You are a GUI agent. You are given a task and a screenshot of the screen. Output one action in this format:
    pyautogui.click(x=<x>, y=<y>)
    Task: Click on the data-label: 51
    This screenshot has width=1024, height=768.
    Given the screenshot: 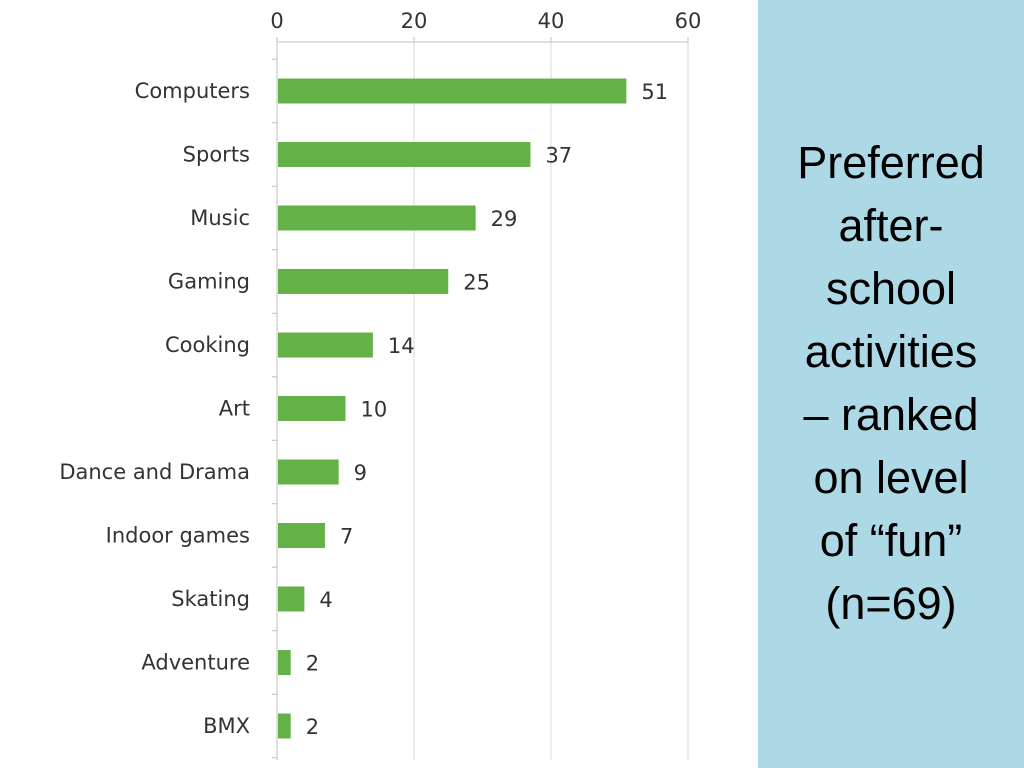 What is the action you would take?
    pyautogui.click(x=654, y=92)
    